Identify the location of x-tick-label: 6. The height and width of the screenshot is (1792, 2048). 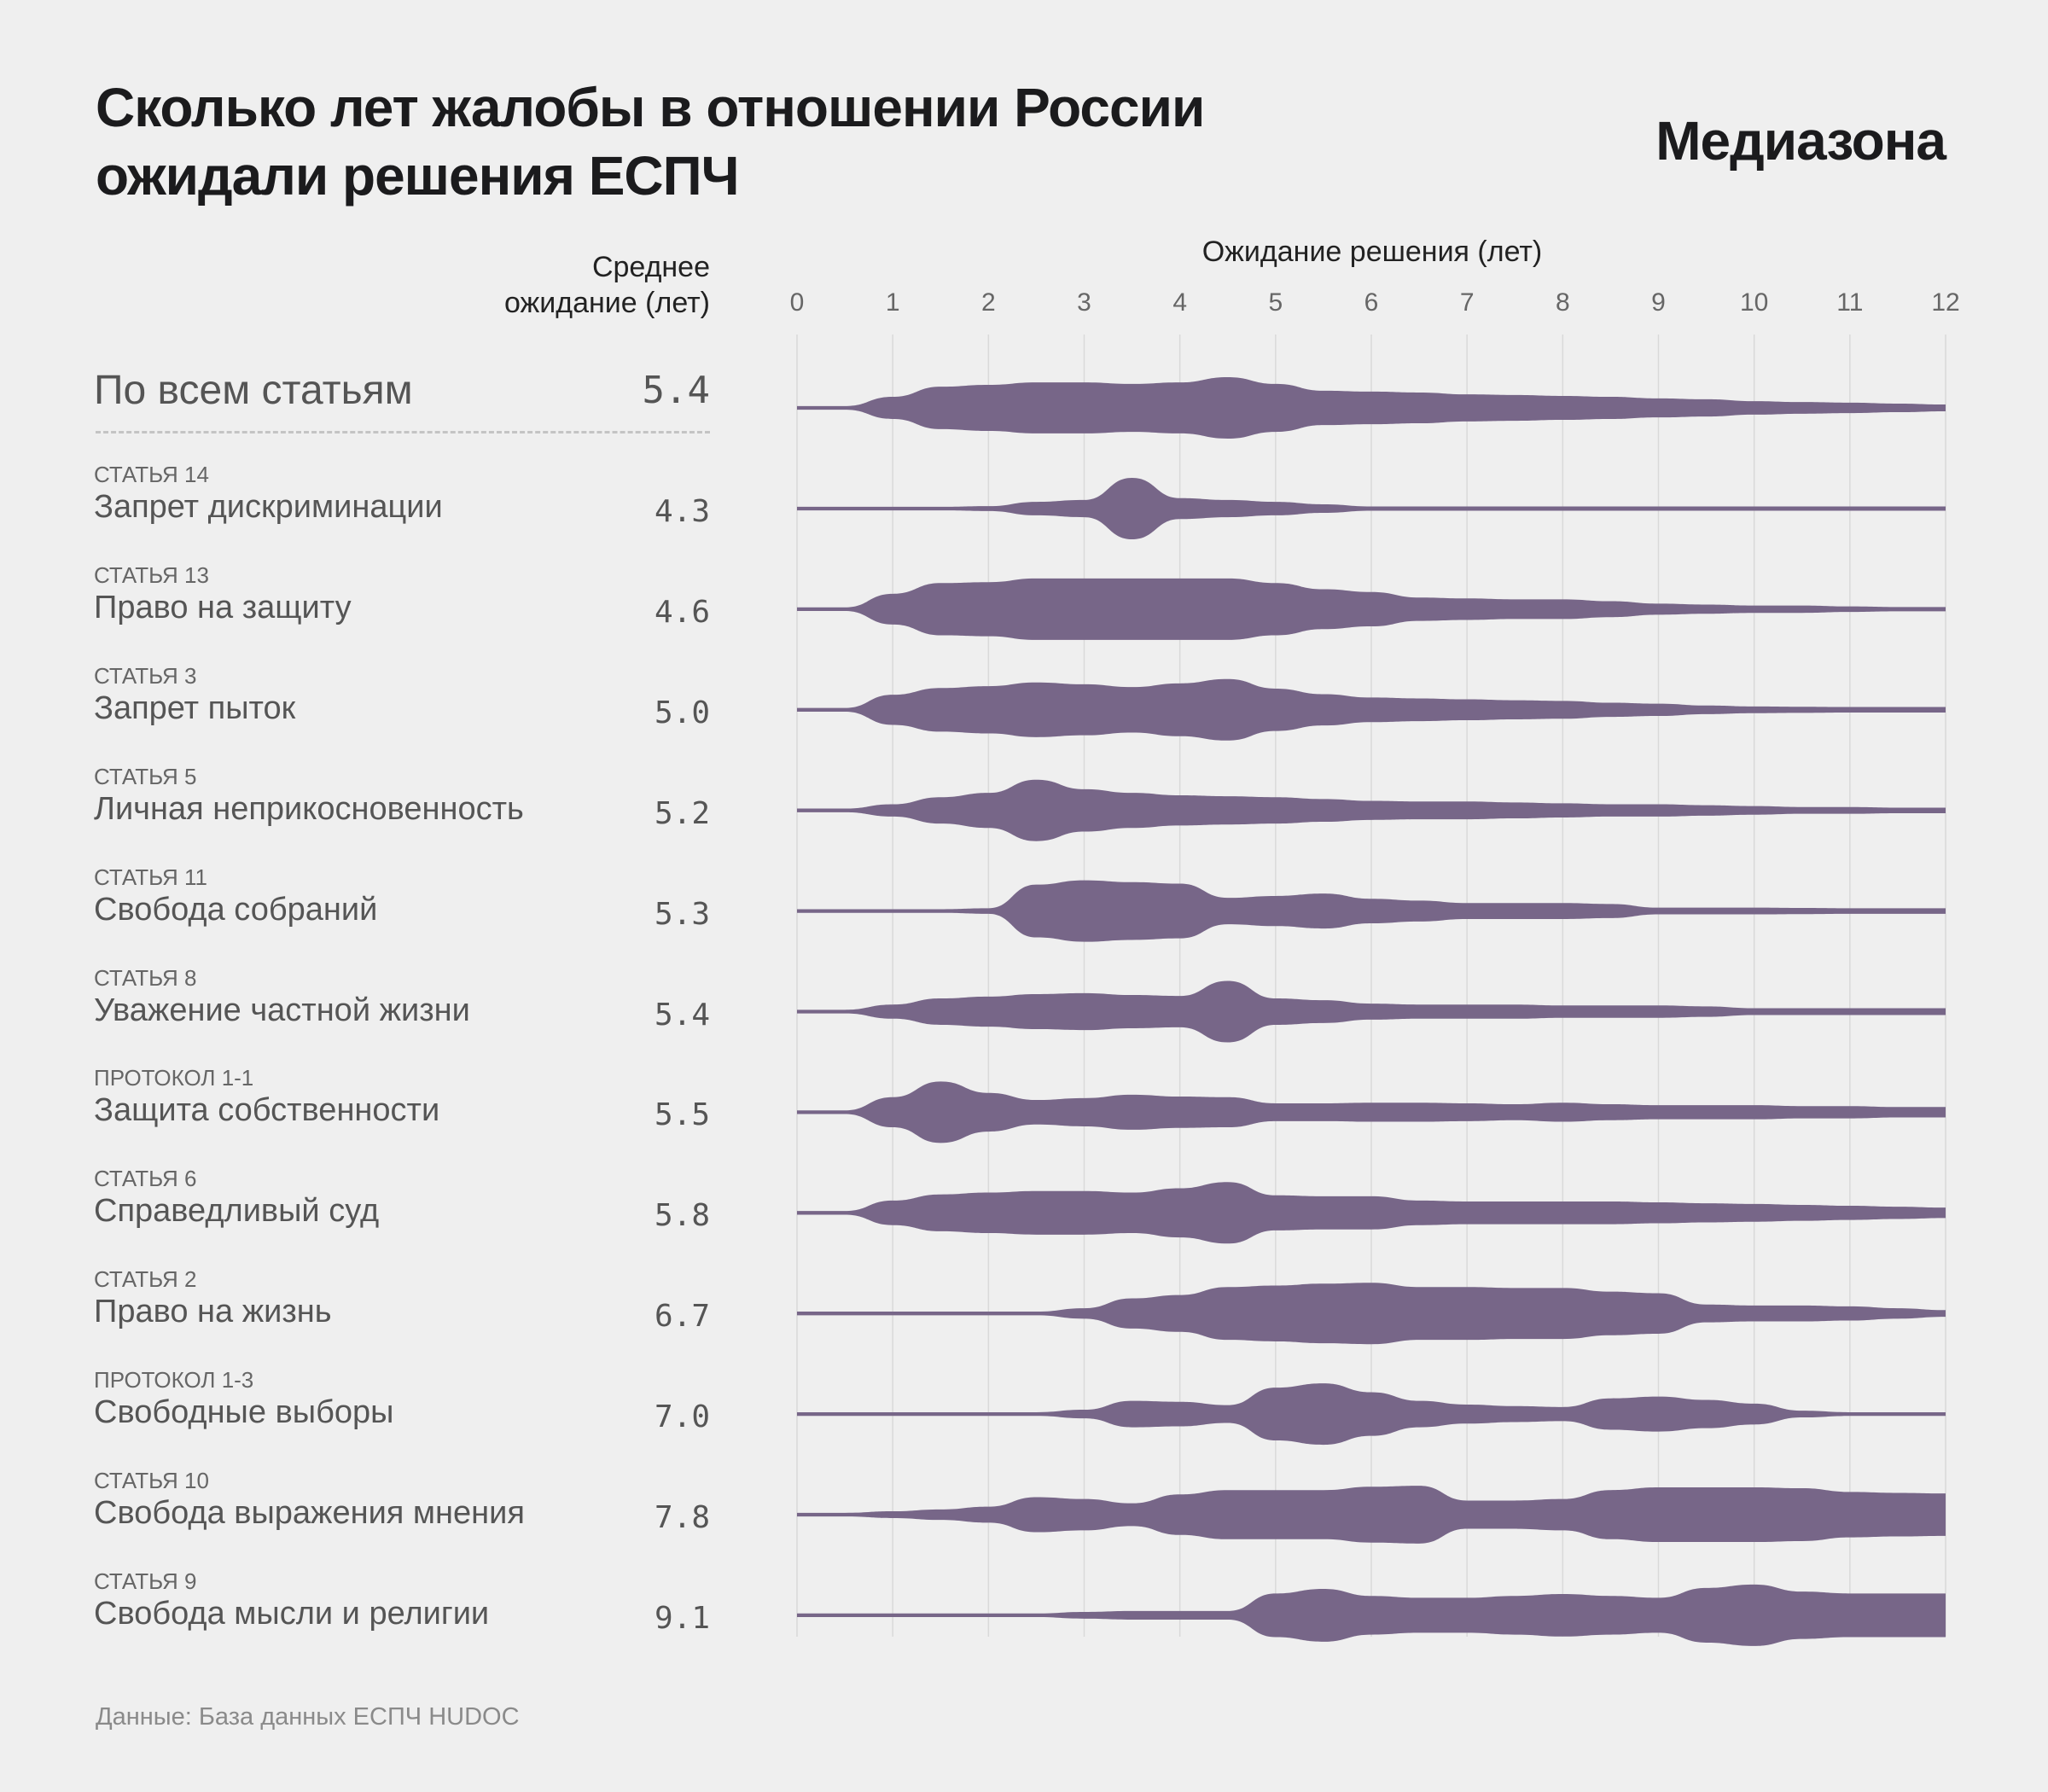
(1371, 302).